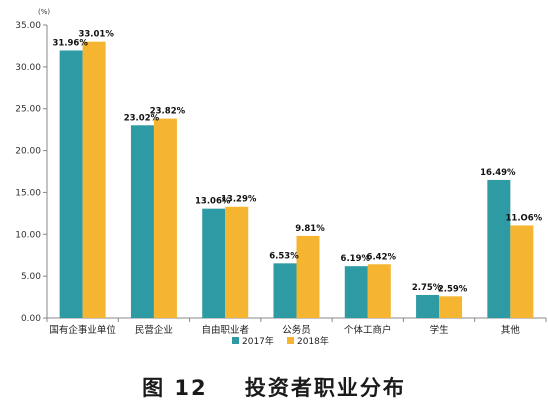 This screenshot has height=409, width=548. I want to click on x-category-label: 国有企事业单位, so click(82, 330).